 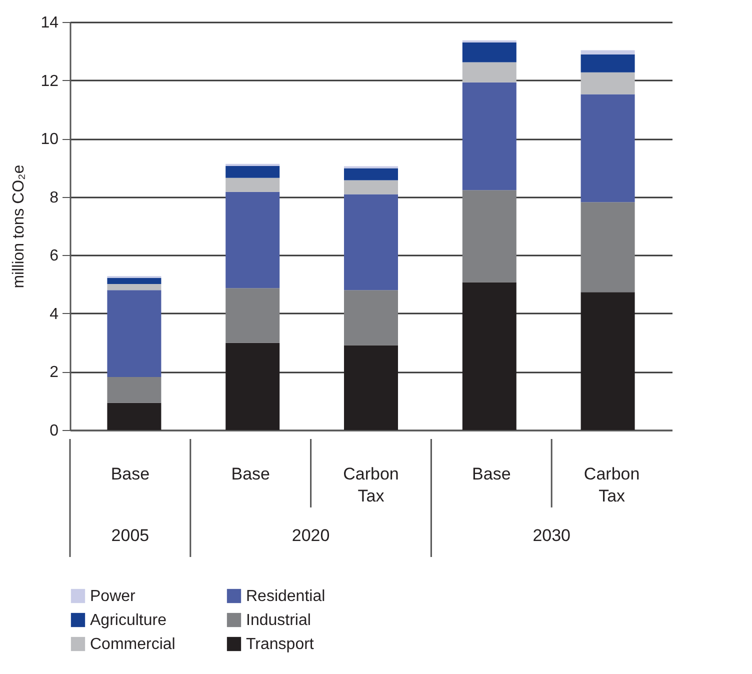 I want to click on y-tick-label: 2, so click(x=54, y=373).